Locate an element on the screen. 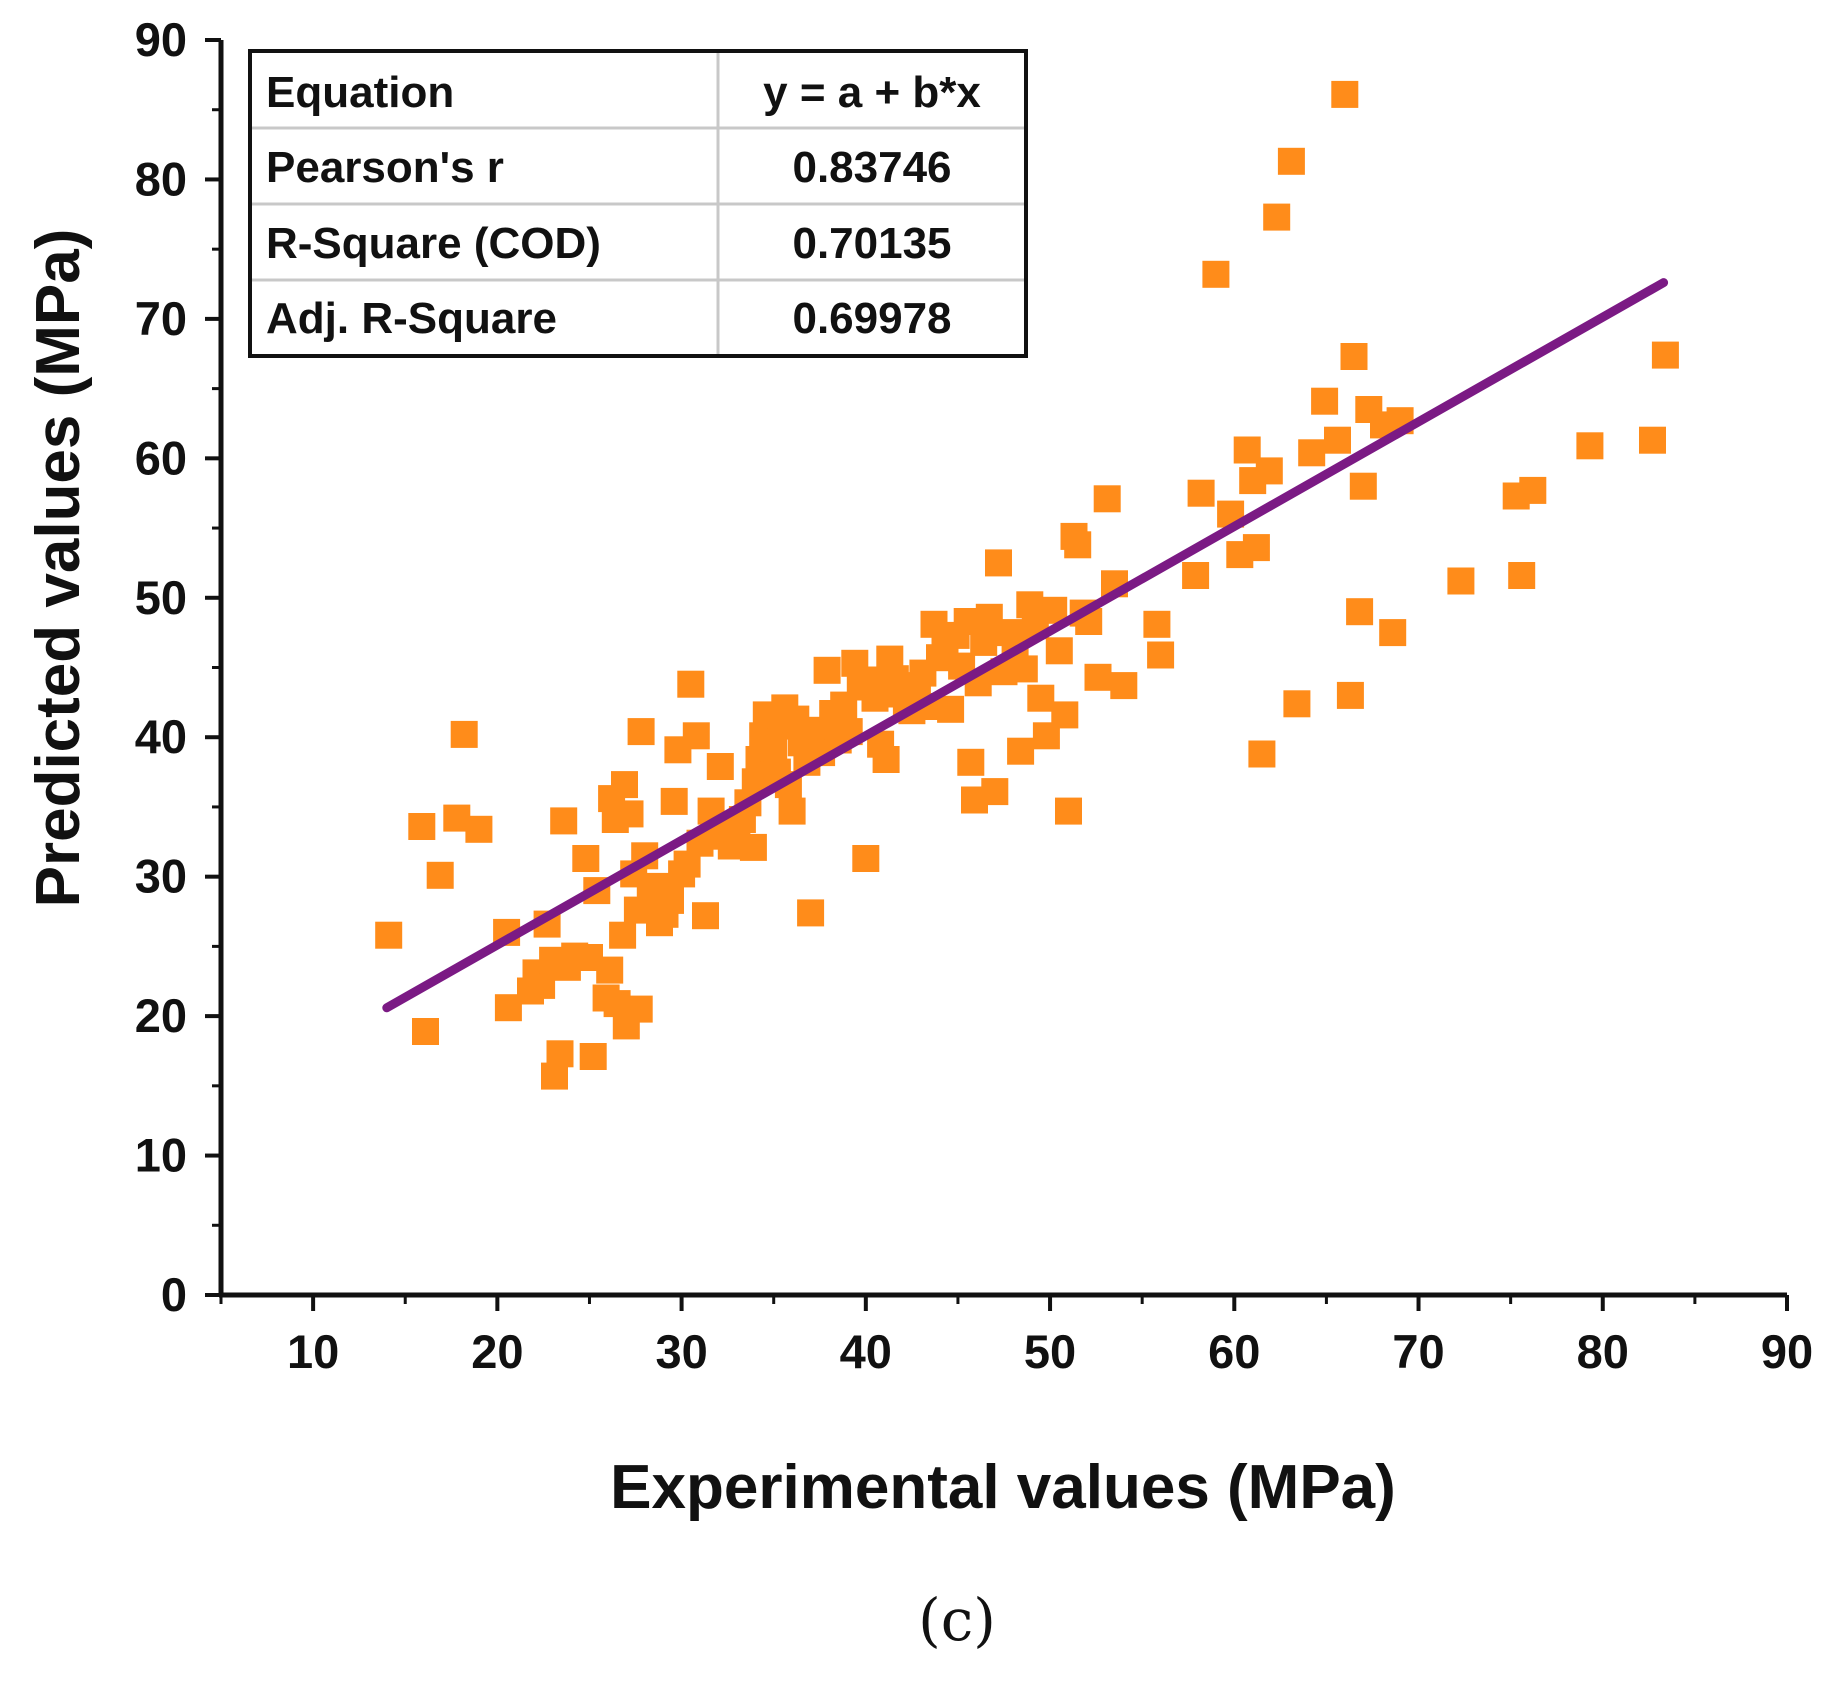 This screenshot has height=1700, width=1828. x-tick-label: 20 is located at coordinates (497, 1351).